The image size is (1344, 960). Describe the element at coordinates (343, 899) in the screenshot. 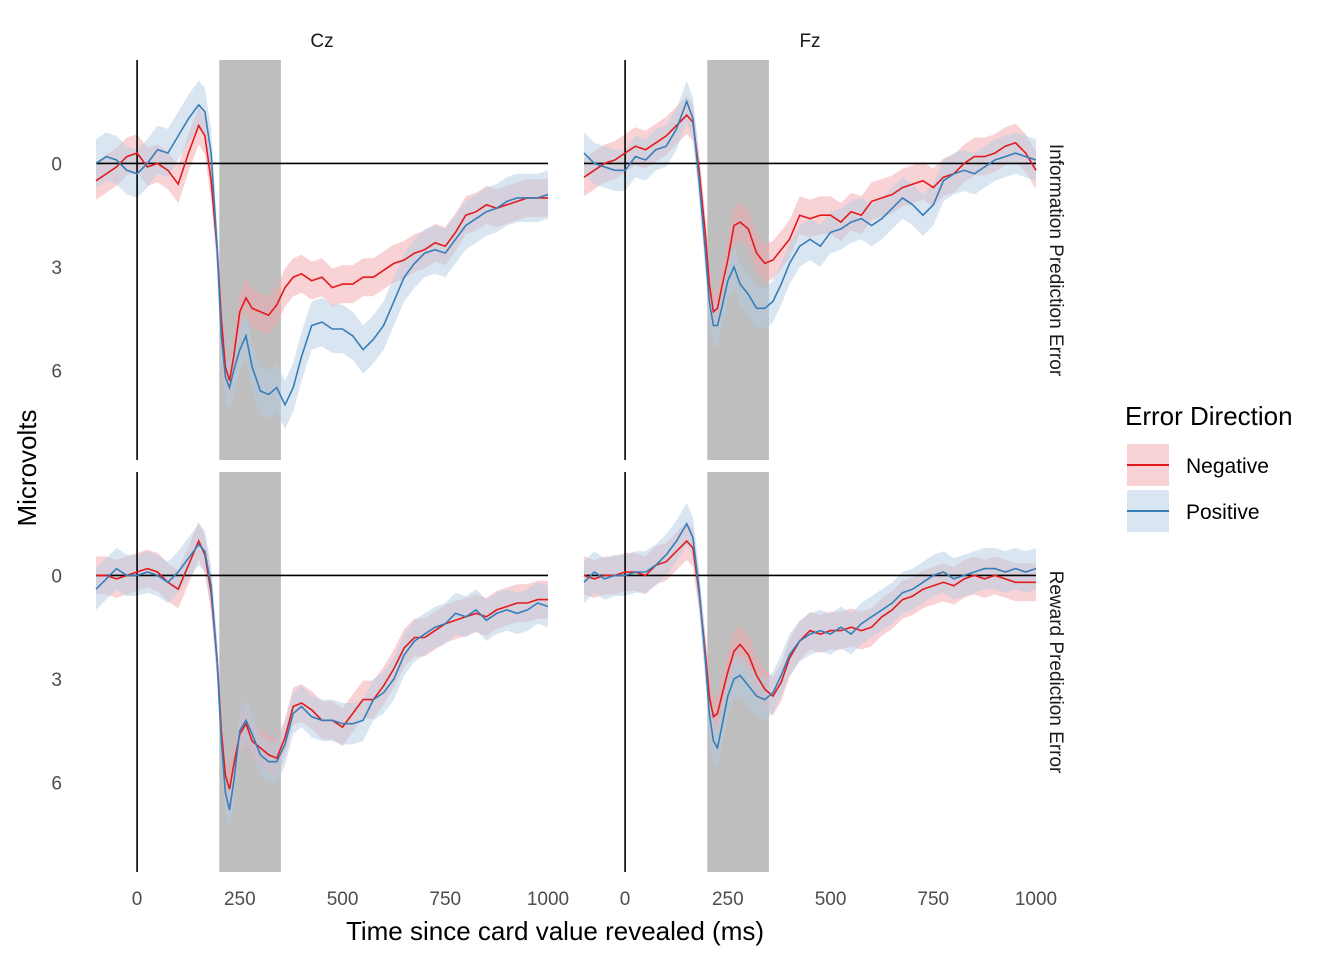

I see `x-tick-label-cz-reward-prediction-error: 500` at that location.